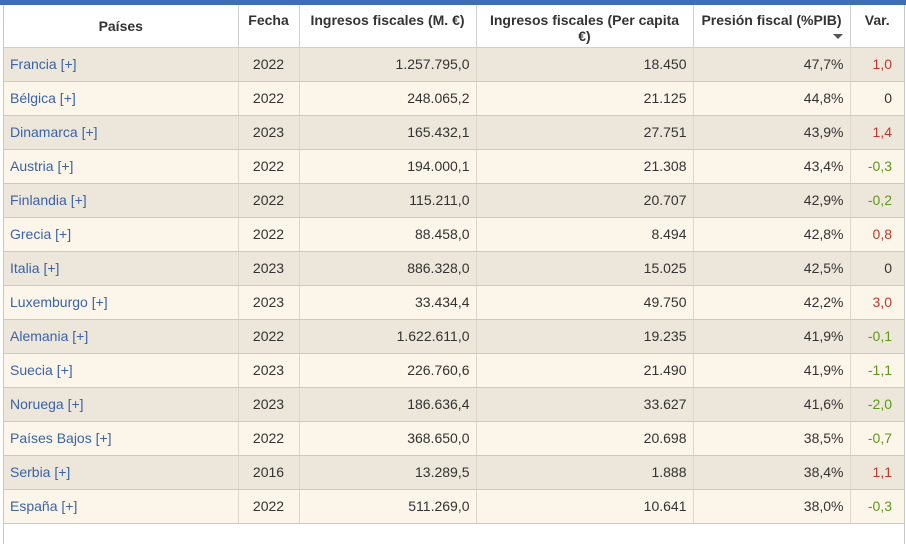 Image resolution: width=906 pixels, height=544 pixels. What do you see at coordinates (121, 268) in the screenshot?
I see `country-cell: Italia [+]` at bounding box center [121, 268].